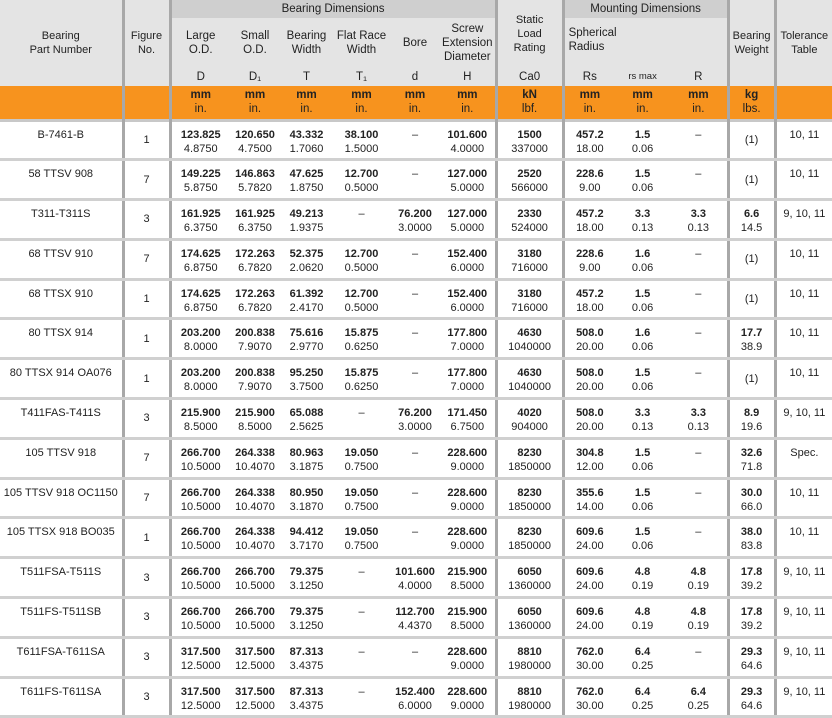  I want to click on value-cell: 76.200 3.0000, so click(415, 419).